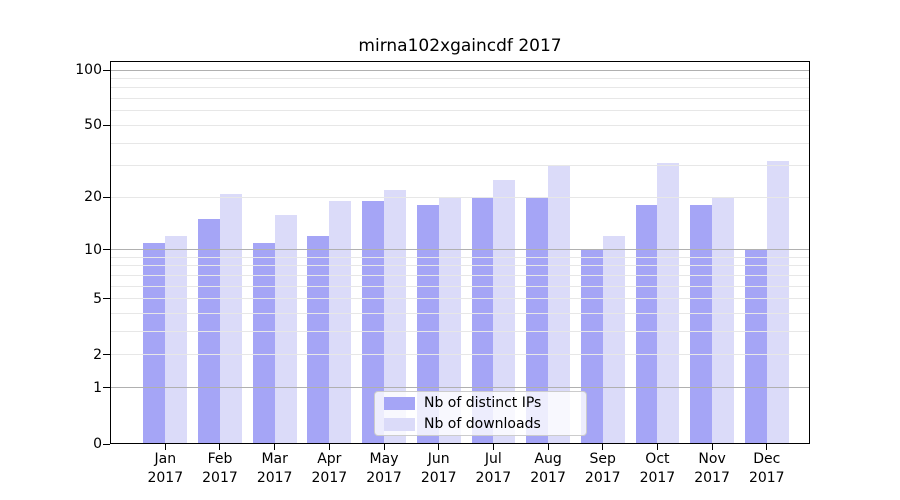  I want to click on x-tick-label-mar: Mar 2017, so click(274, 468).